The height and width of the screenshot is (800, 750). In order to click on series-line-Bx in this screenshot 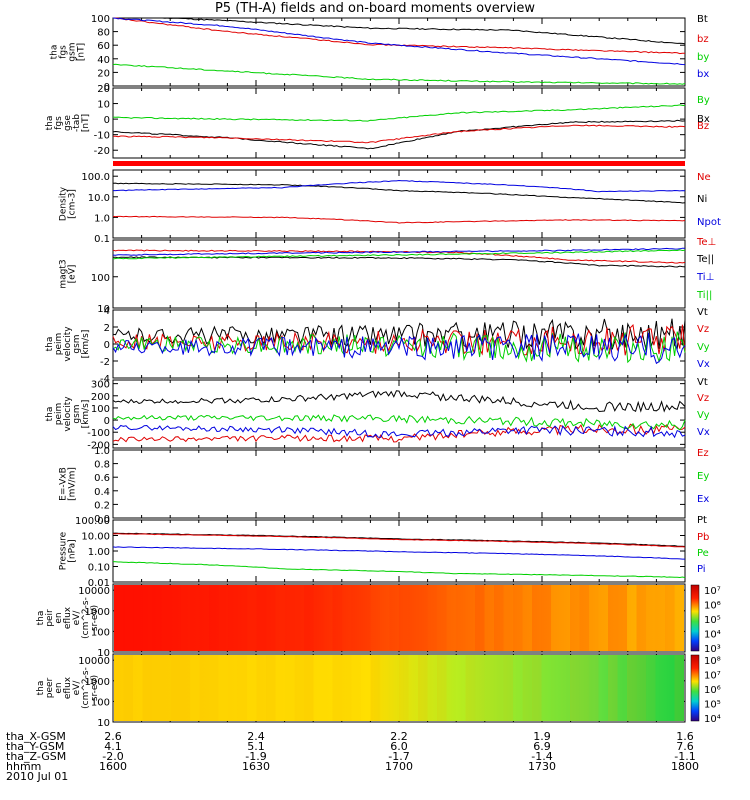, I will do `click(399, 134)`.